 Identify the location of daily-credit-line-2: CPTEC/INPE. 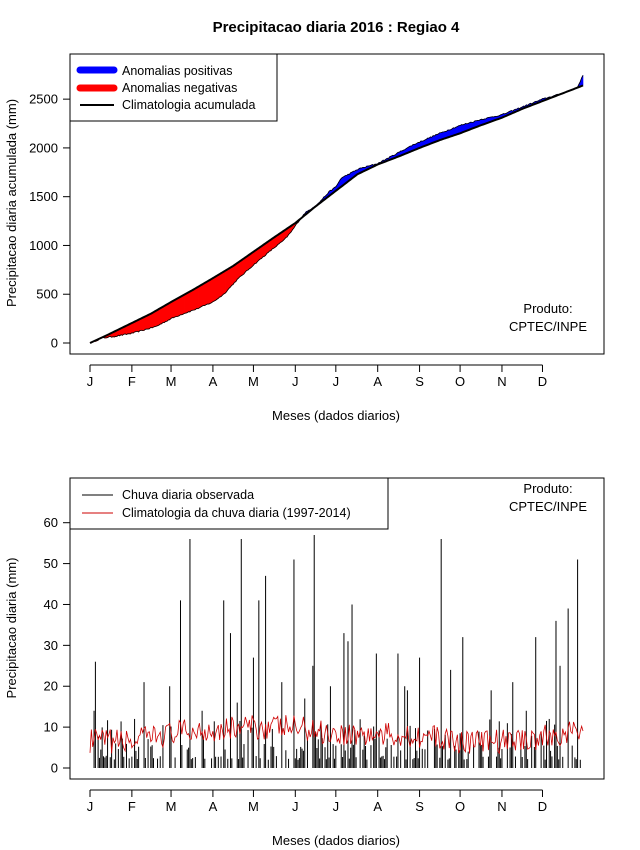
(548, 506).